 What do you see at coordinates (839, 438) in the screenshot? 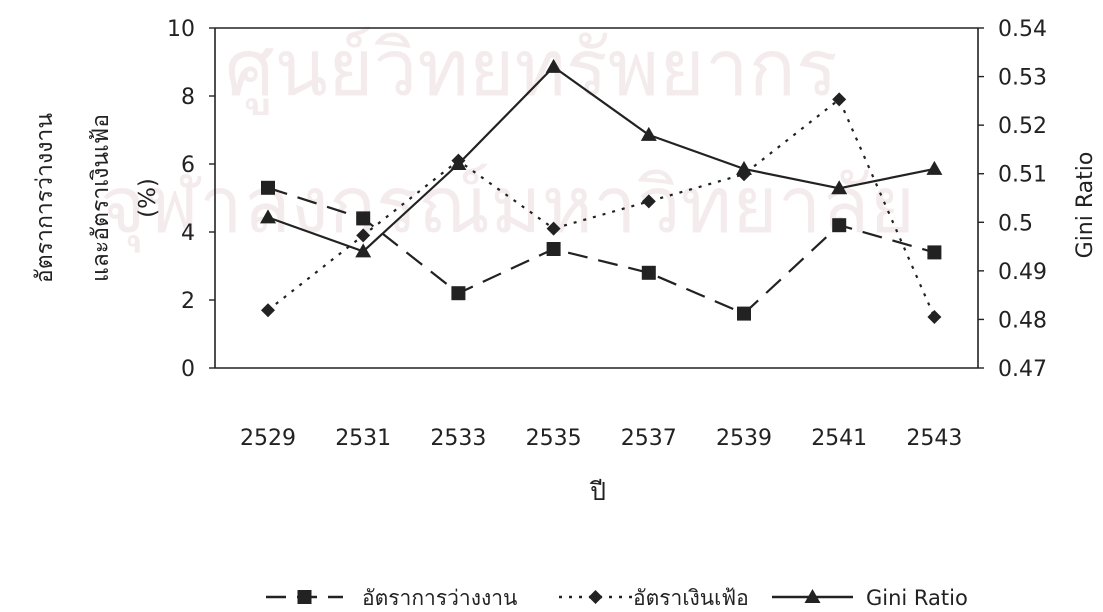
I see `x-tick-label: 2541` at bounding box center [839, 438].